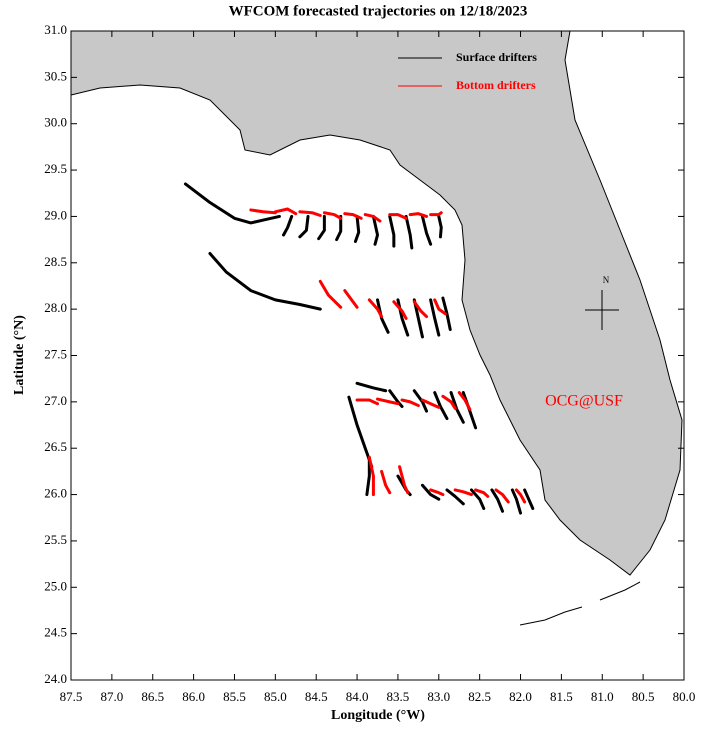 The height and width of the screenshot is (756, 713). Describe the element at coordinates (55, 29) in the screenshot. I see `y-tick-label: 31.0` at that location.